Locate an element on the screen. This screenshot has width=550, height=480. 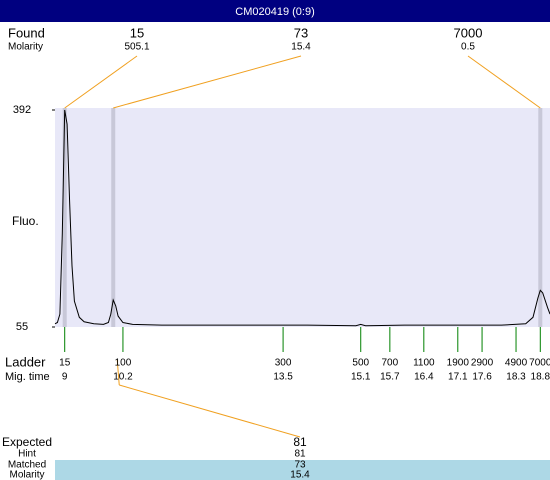
ladder-time: 15.7 is located at coordinates (390, 377).